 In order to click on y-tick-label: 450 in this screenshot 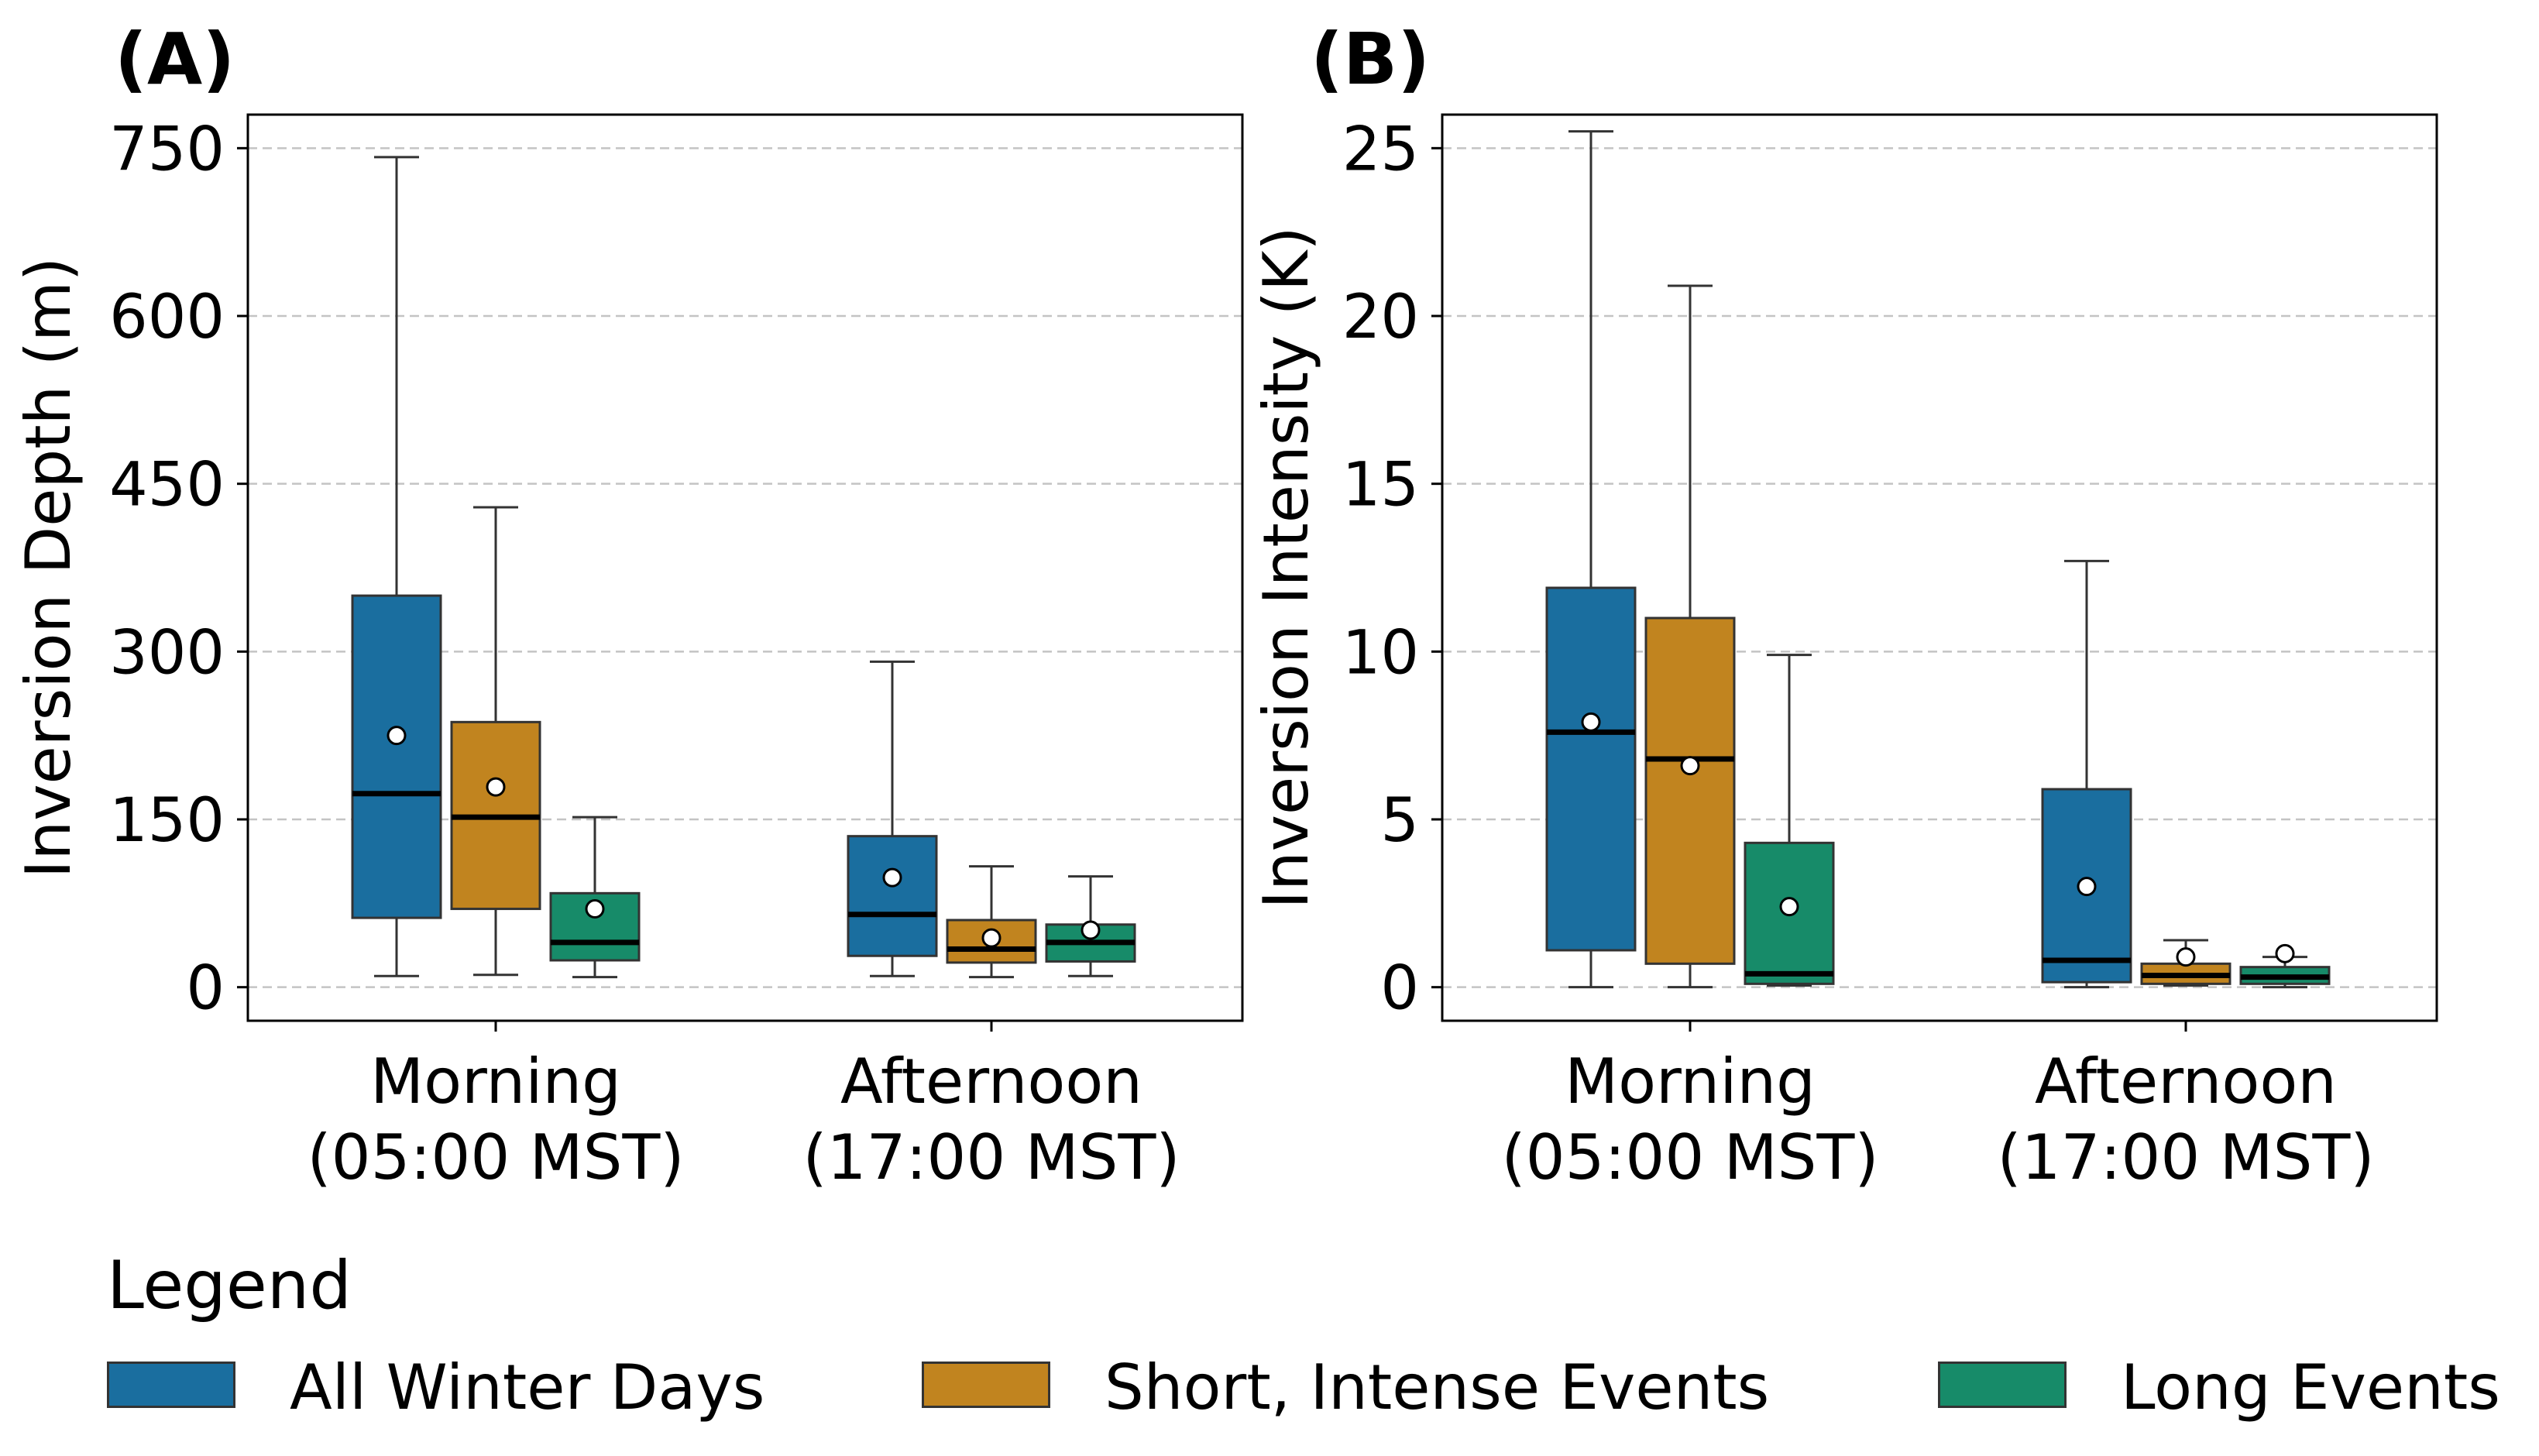, I will do `click(167, 485)`.